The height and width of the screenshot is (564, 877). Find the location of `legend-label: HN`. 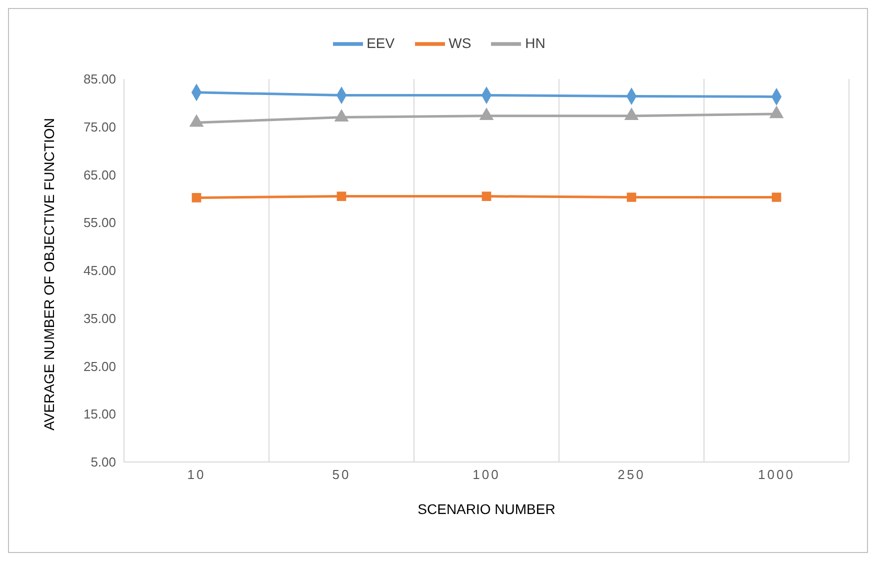

legend-label: HN is located at coordinates (535, 42).